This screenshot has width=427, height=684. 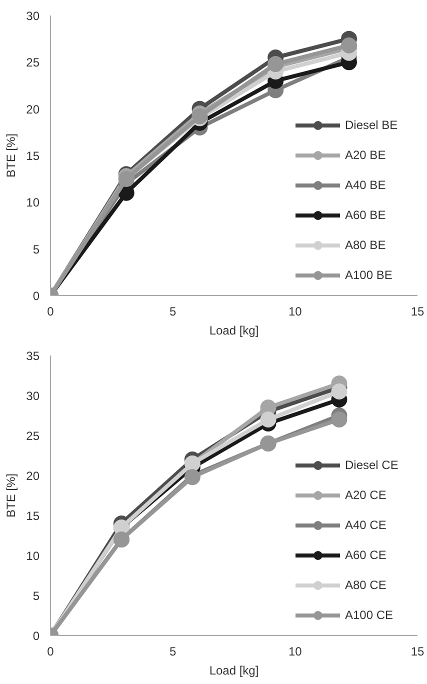 I want to click on legend-label: A100 BE, so click(x=368, y=275).